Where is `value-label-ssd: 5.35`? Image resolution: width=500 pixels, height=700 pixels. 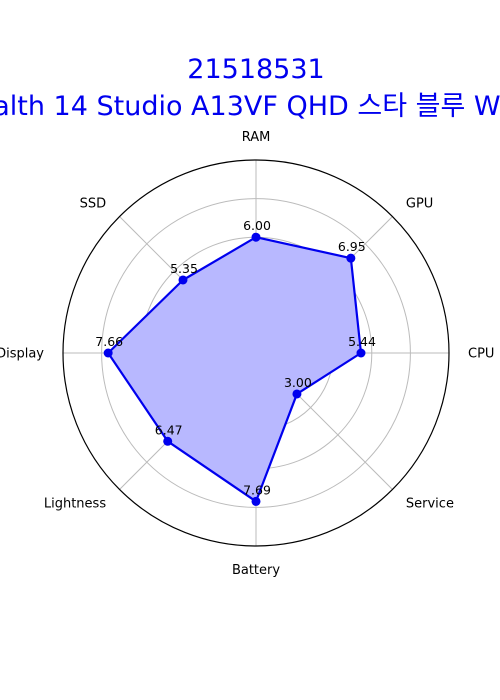 value-label-ssd: 5.35 is located at coordinates (184, 268).